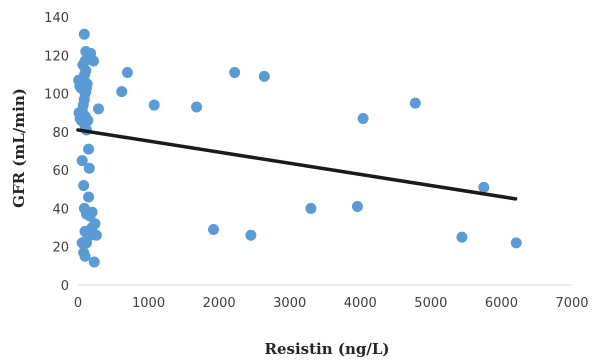  I want to click on x-tick-label: 2000, so click(219, 303).